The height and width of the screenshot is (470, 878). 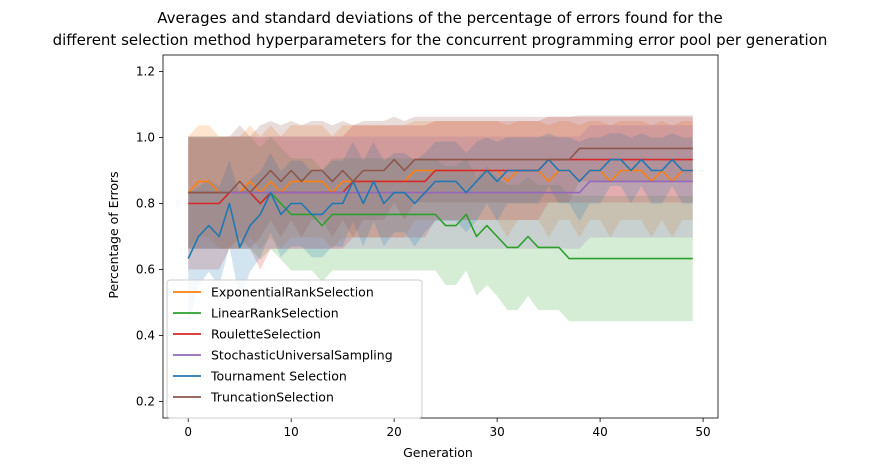 I want to click on series-line-truncationselection, so click(x=440, y=170).